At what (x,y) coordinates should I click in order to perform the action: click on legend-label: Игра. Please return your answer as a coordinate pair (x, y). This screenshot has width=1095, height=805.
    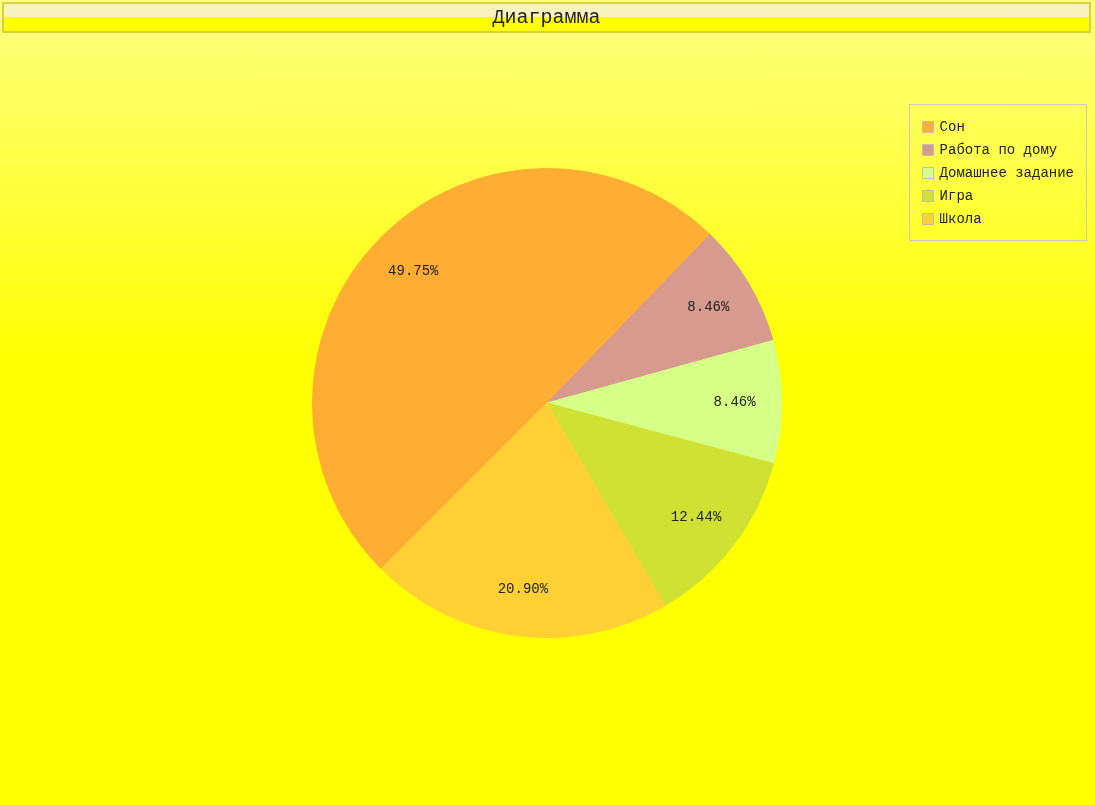
    Looking at the image, I should click on (956, 195).